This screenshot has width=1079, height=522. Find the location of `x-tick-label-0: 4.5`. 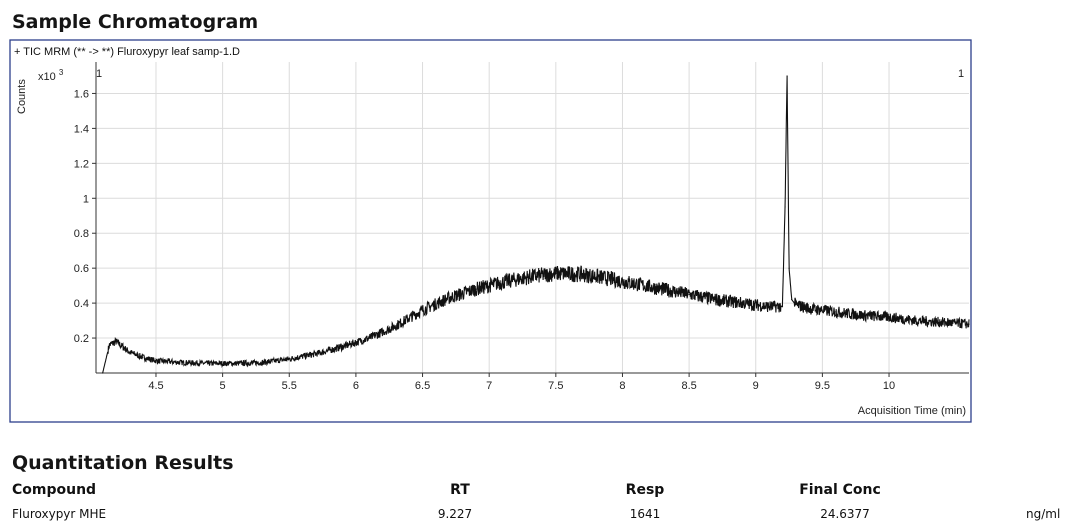

x-tick-label-0: 4.5 is located at coordinates (155, 386).